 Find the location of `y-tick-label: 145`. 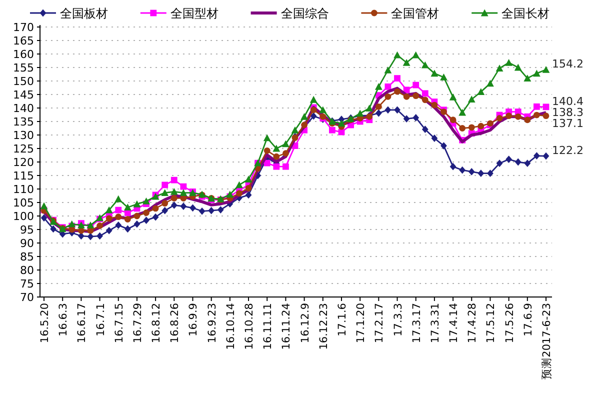

y-tick-label: 145 is located at coordinates (23, 95).